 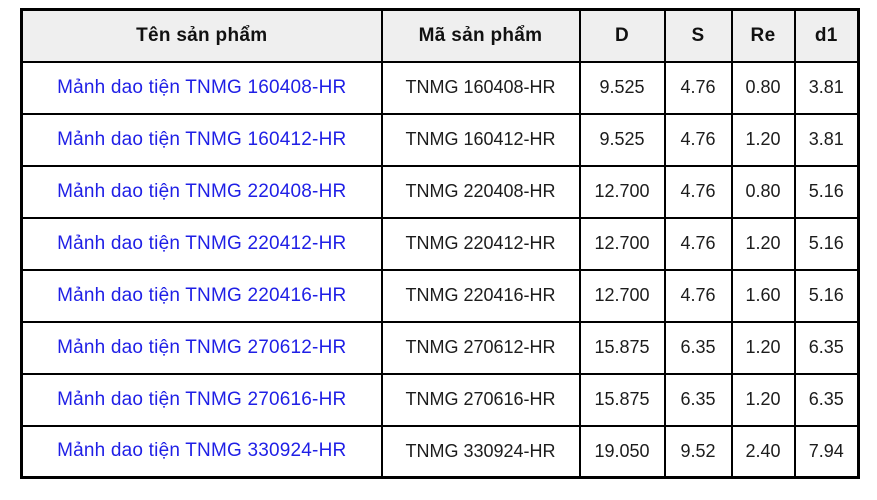 I want to click on column-header-s: S, so click(x=698, y=35).